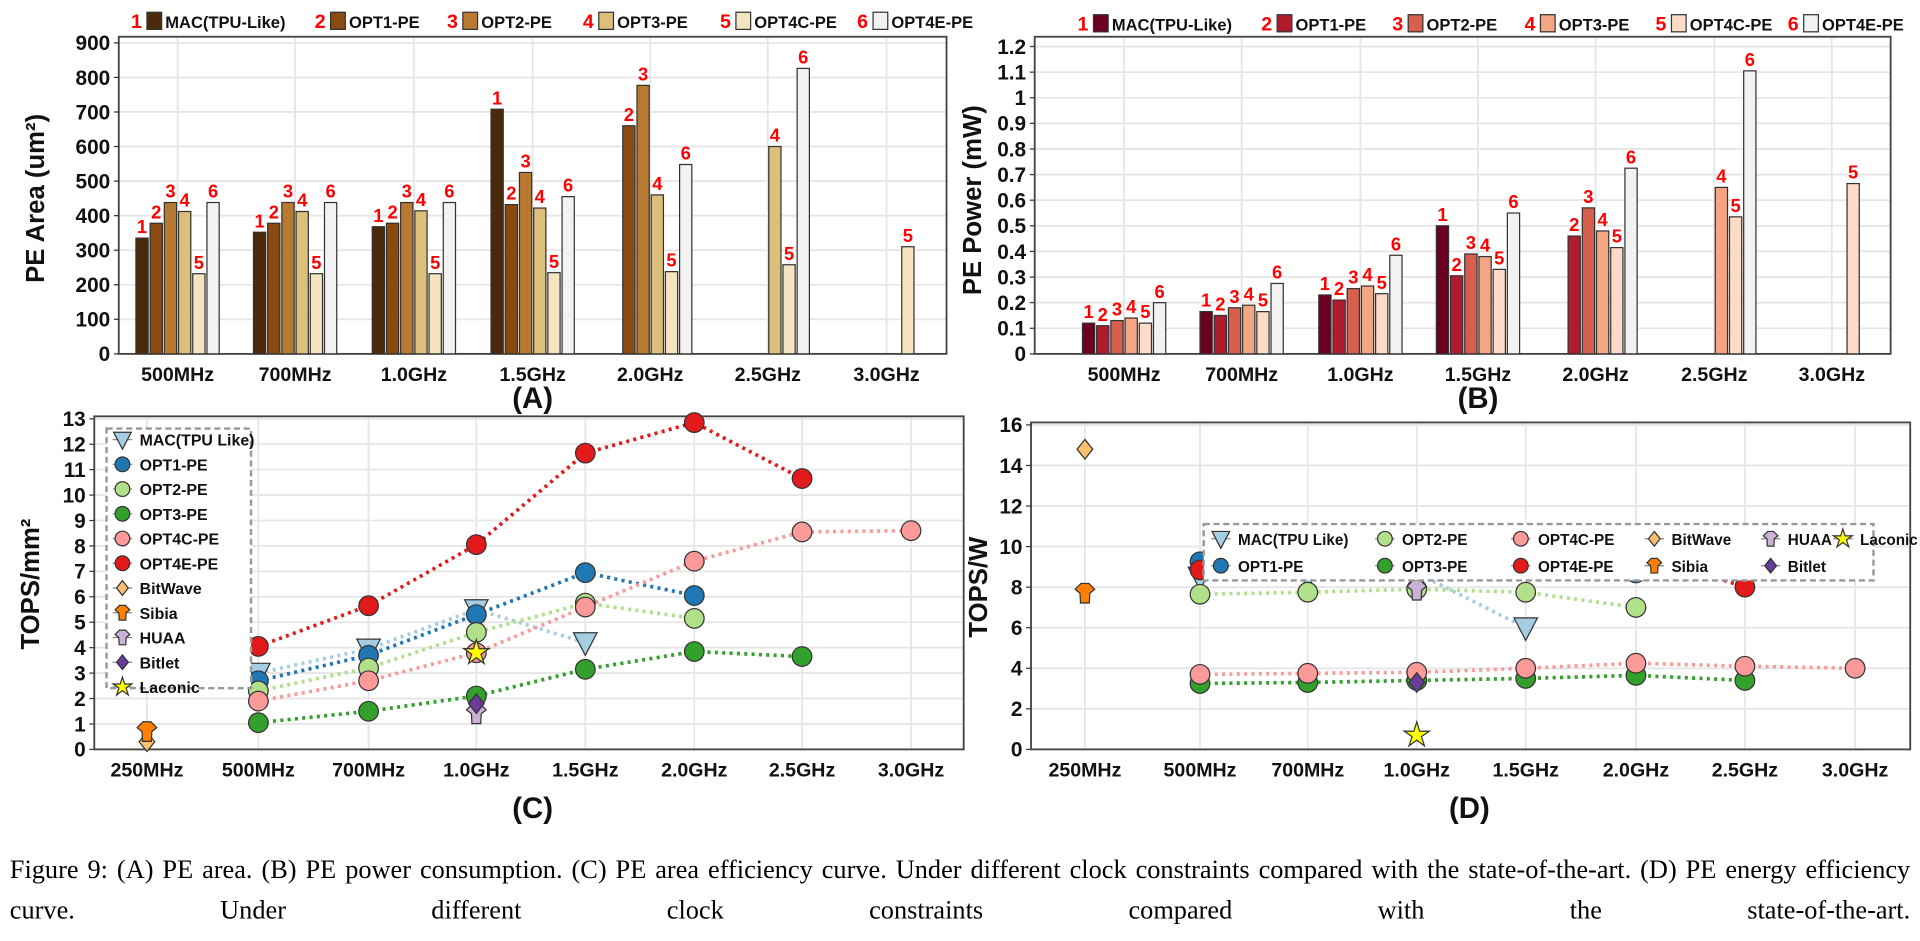 Image resolution: width=1920 pixels, height=941 pixels. Describe the element at coordinates (136, 22) in the screenshot. I see `legend-number: 1` at that location.